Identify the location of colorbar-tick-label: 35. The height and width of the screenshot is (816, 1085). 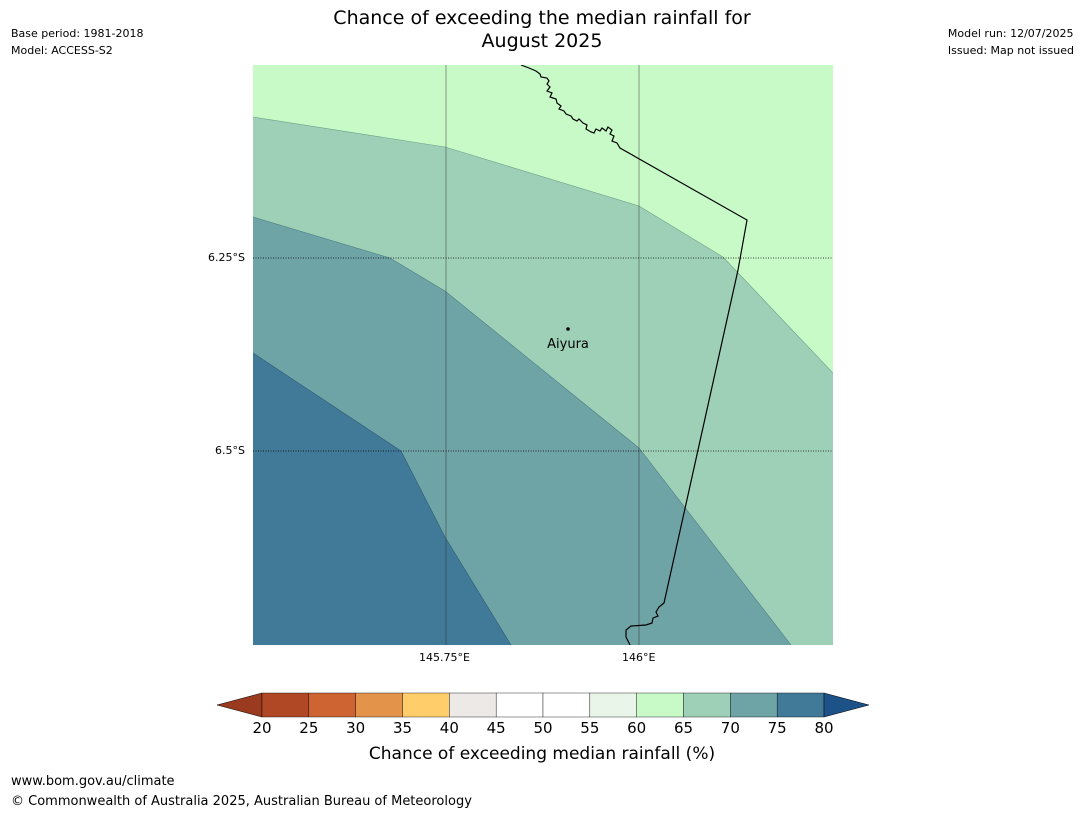
(402, 728).